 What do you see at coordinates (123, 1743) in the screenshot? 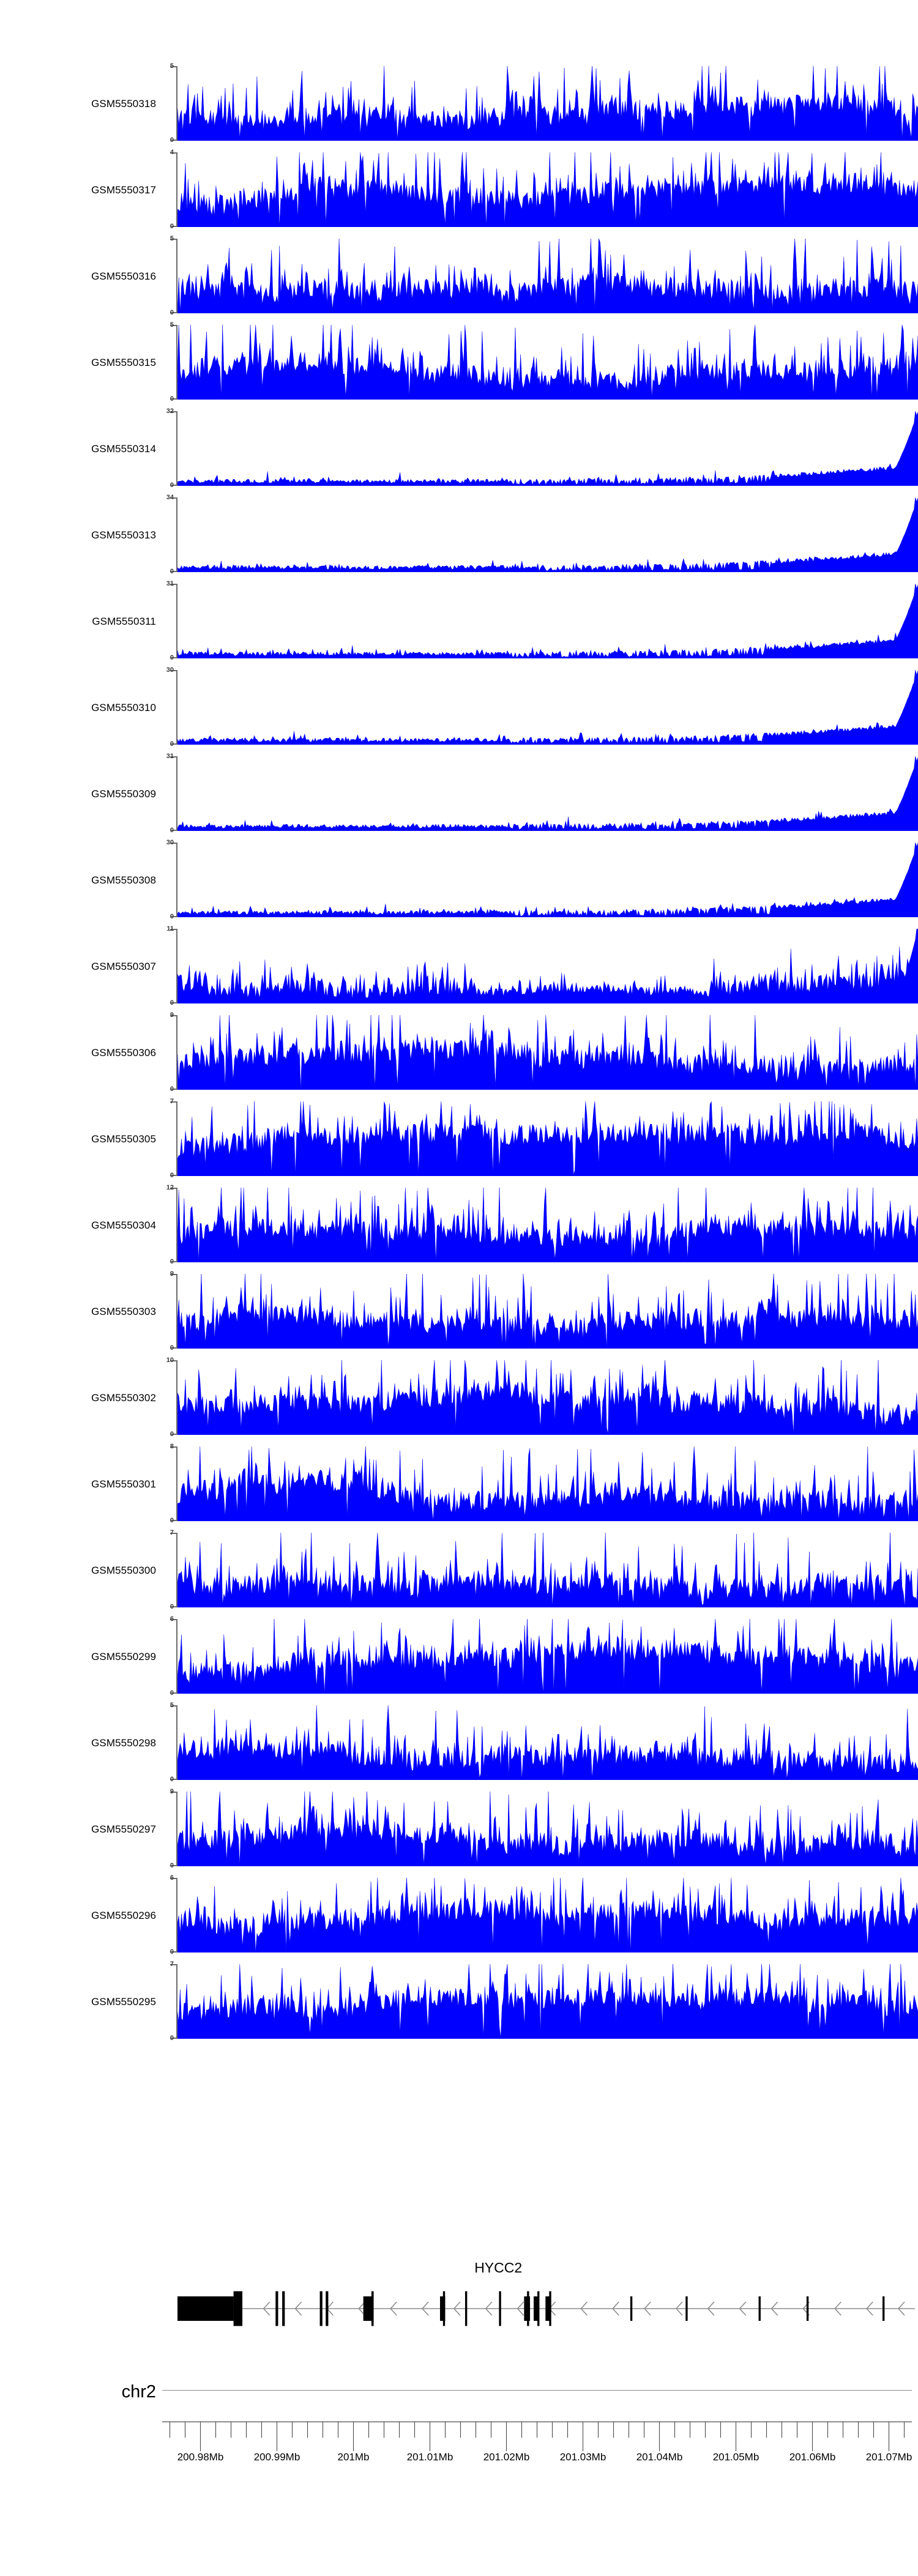
I see `track-label: GSM5550298` at bounding box center [123, 1743].